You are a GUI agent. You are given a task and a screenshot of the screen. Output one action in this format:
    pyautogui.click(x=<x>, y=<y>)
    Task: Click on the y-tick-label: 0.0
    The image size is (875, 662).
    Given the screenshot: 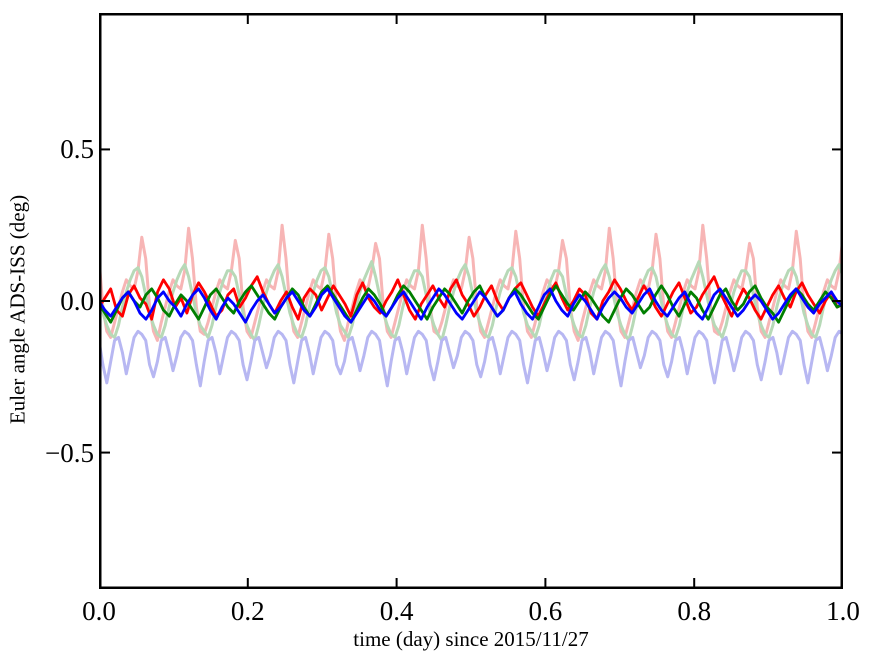 What is the action you would take?
    pyautogui.click(x=77, y=301)
    